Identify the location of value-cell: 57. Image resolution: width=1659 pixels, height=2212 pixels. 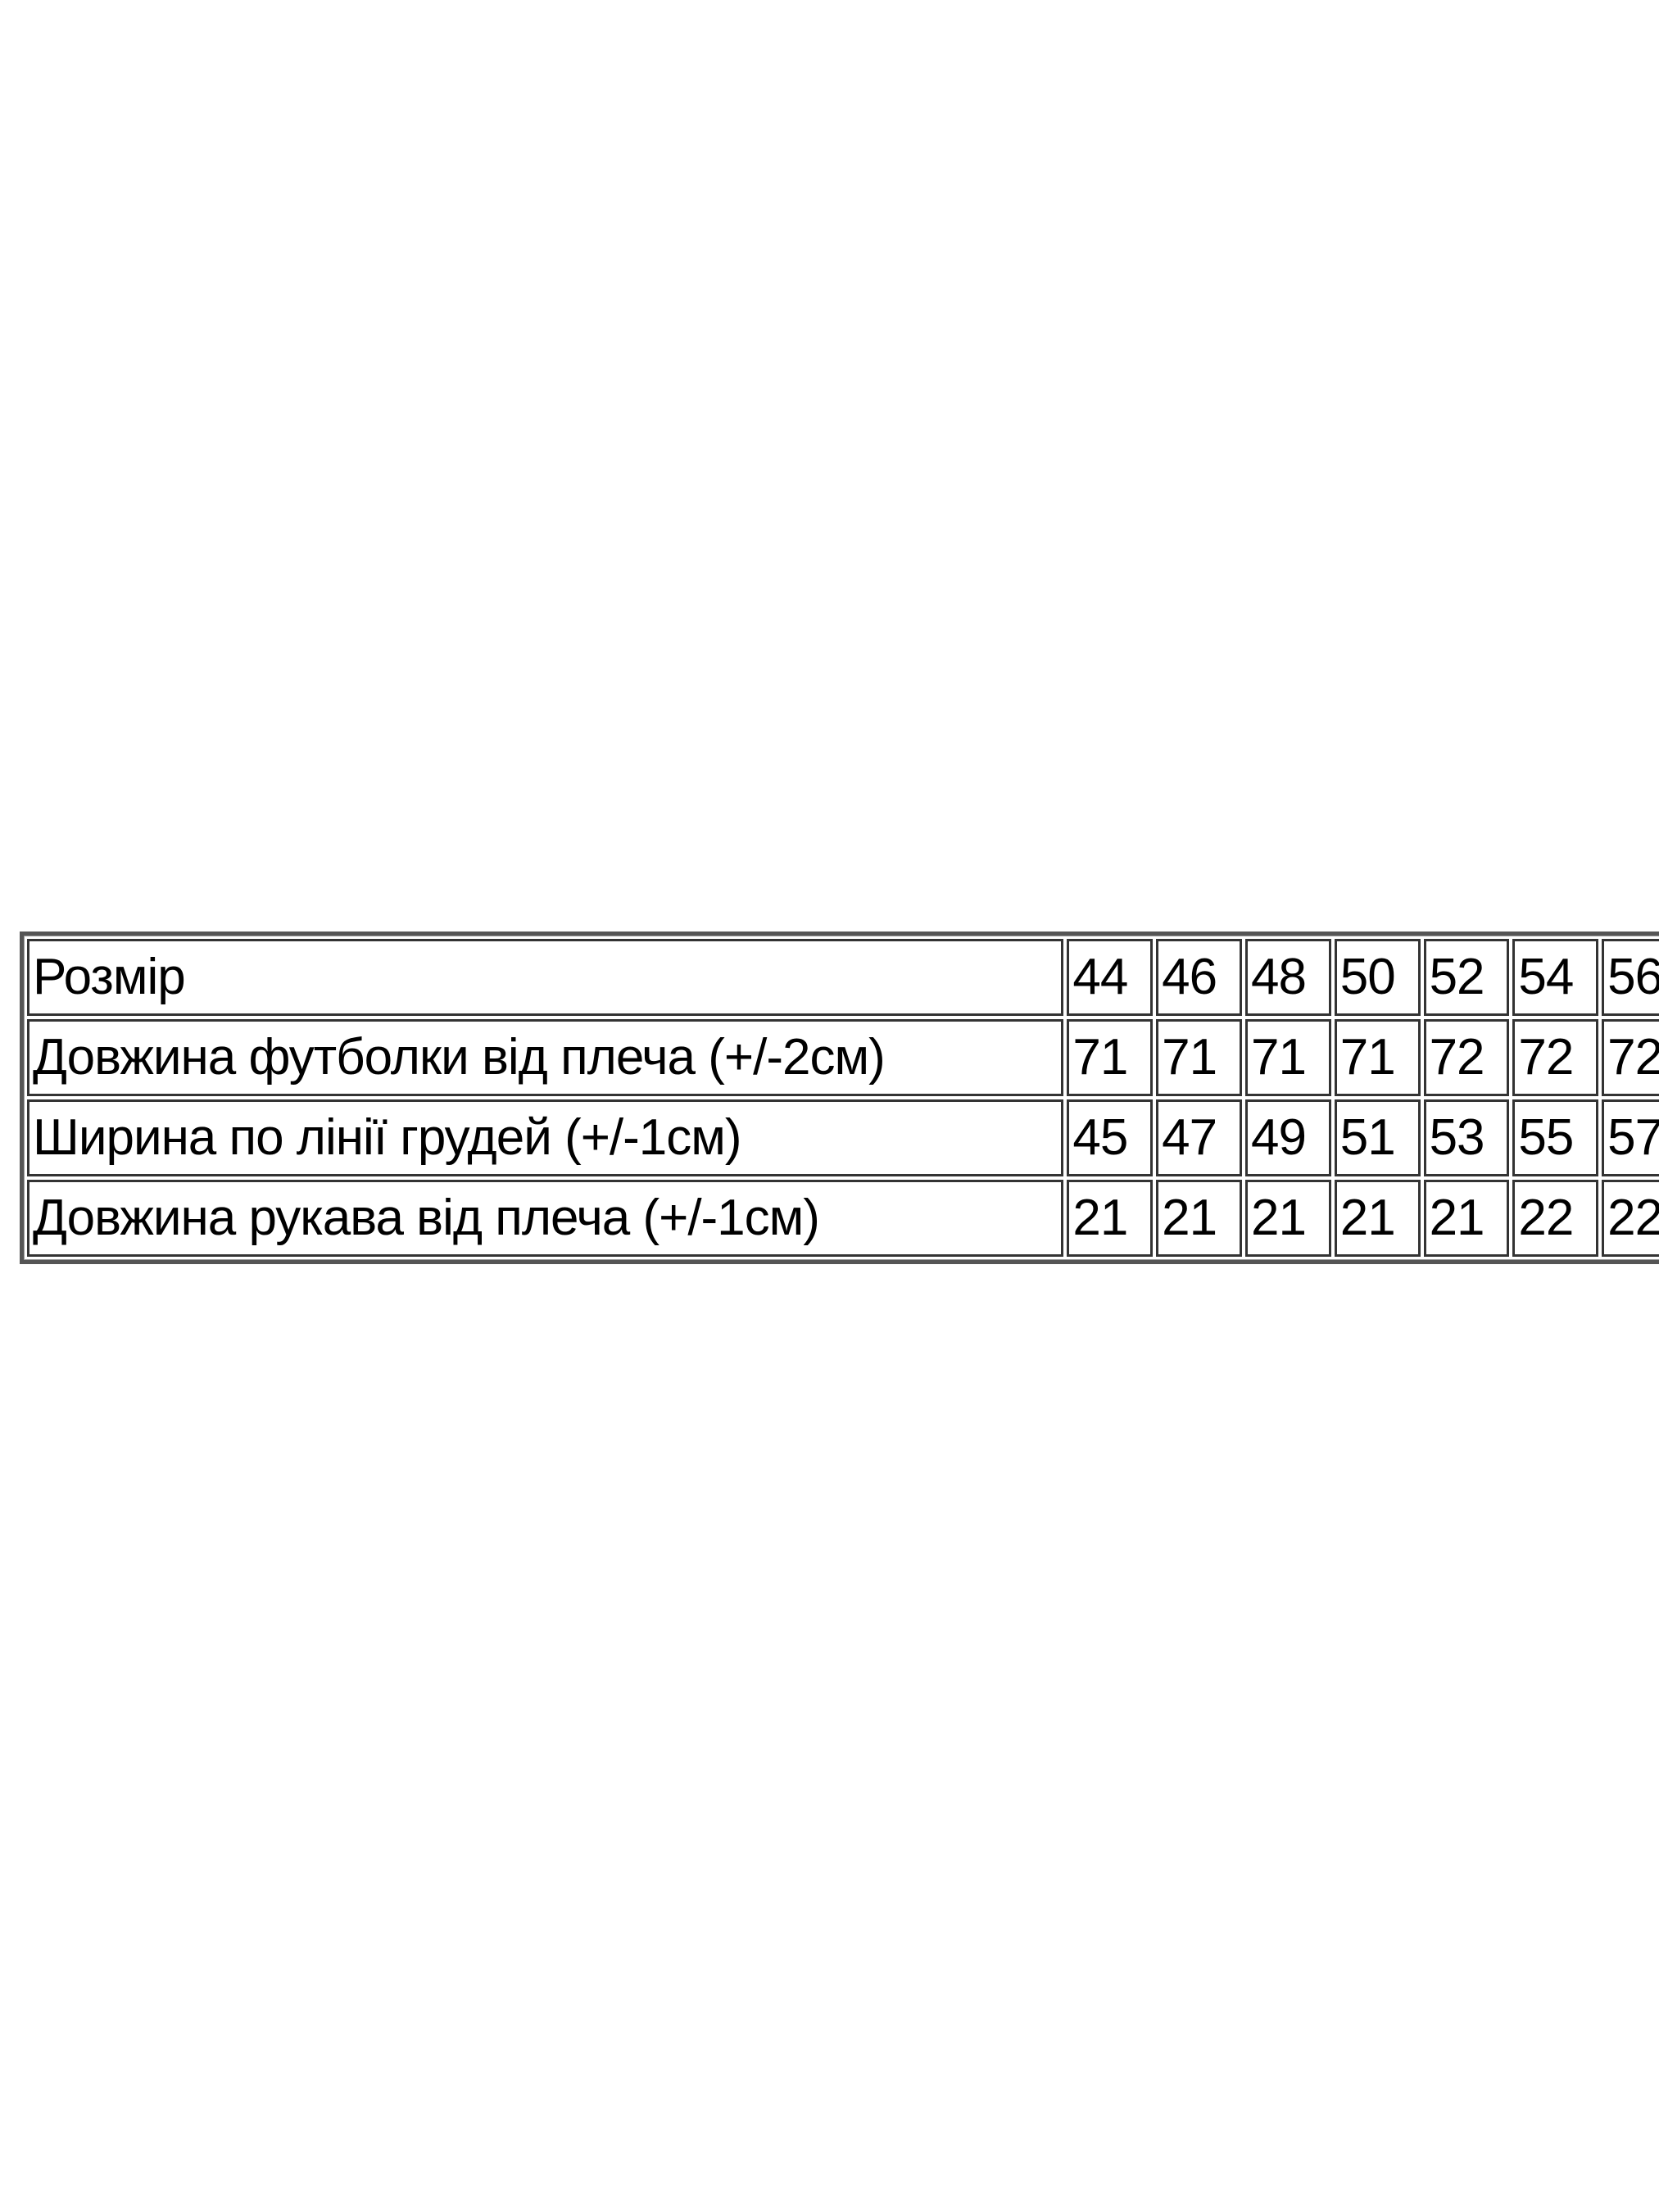
(1630, 1137).